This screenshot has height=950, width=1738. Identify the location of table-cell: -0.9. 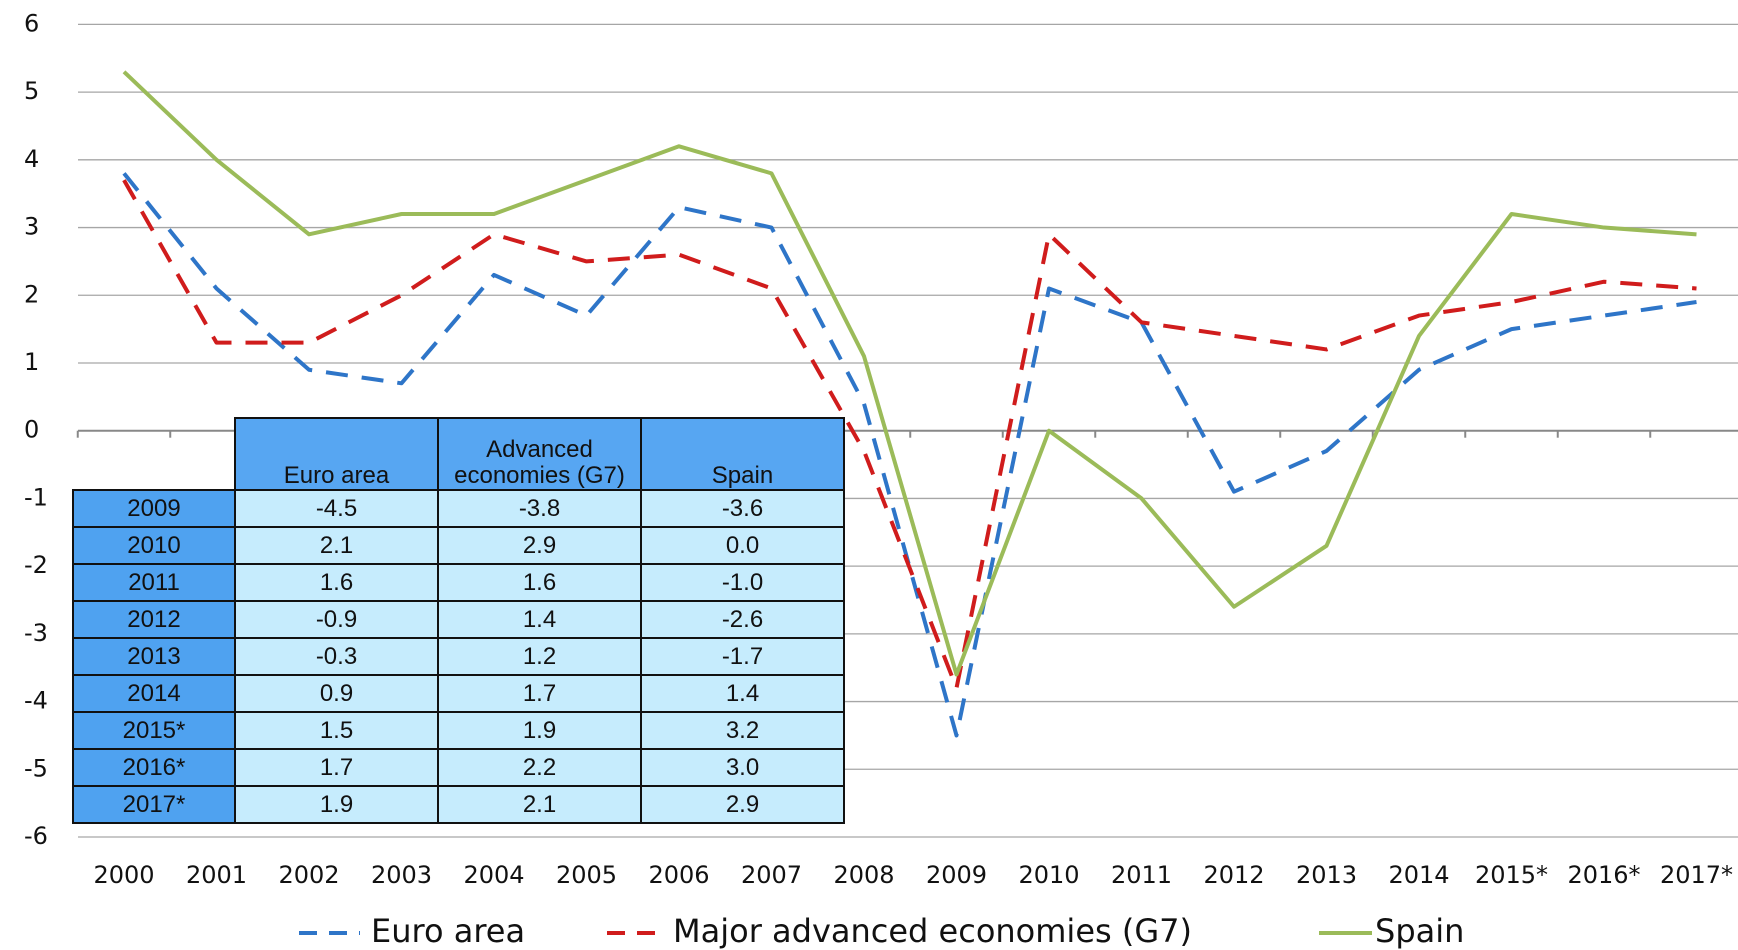
(336, 619).